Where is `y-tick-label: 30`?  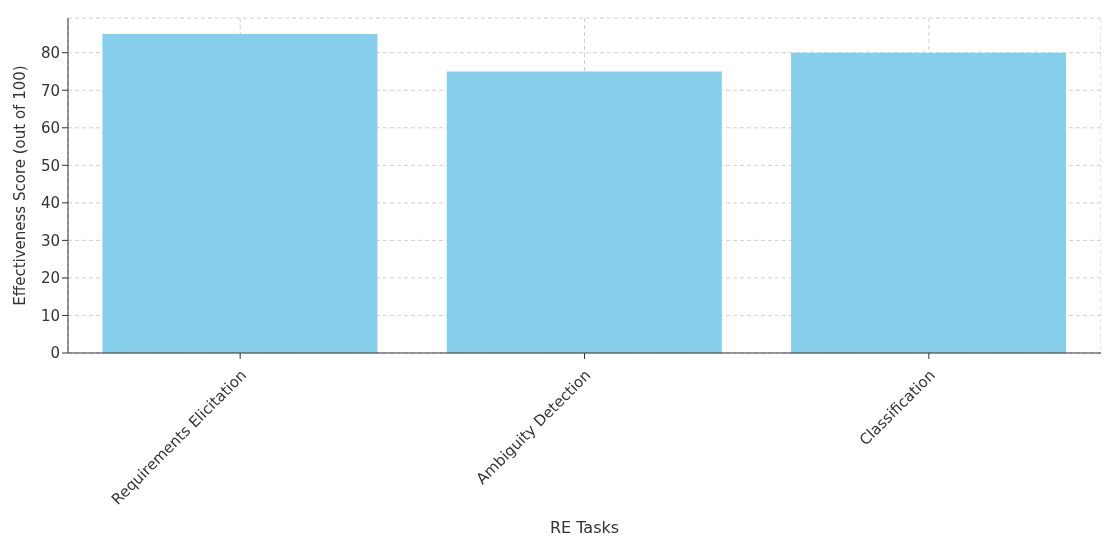 y-tick-label: 30 is located at coordinates (50, 240).